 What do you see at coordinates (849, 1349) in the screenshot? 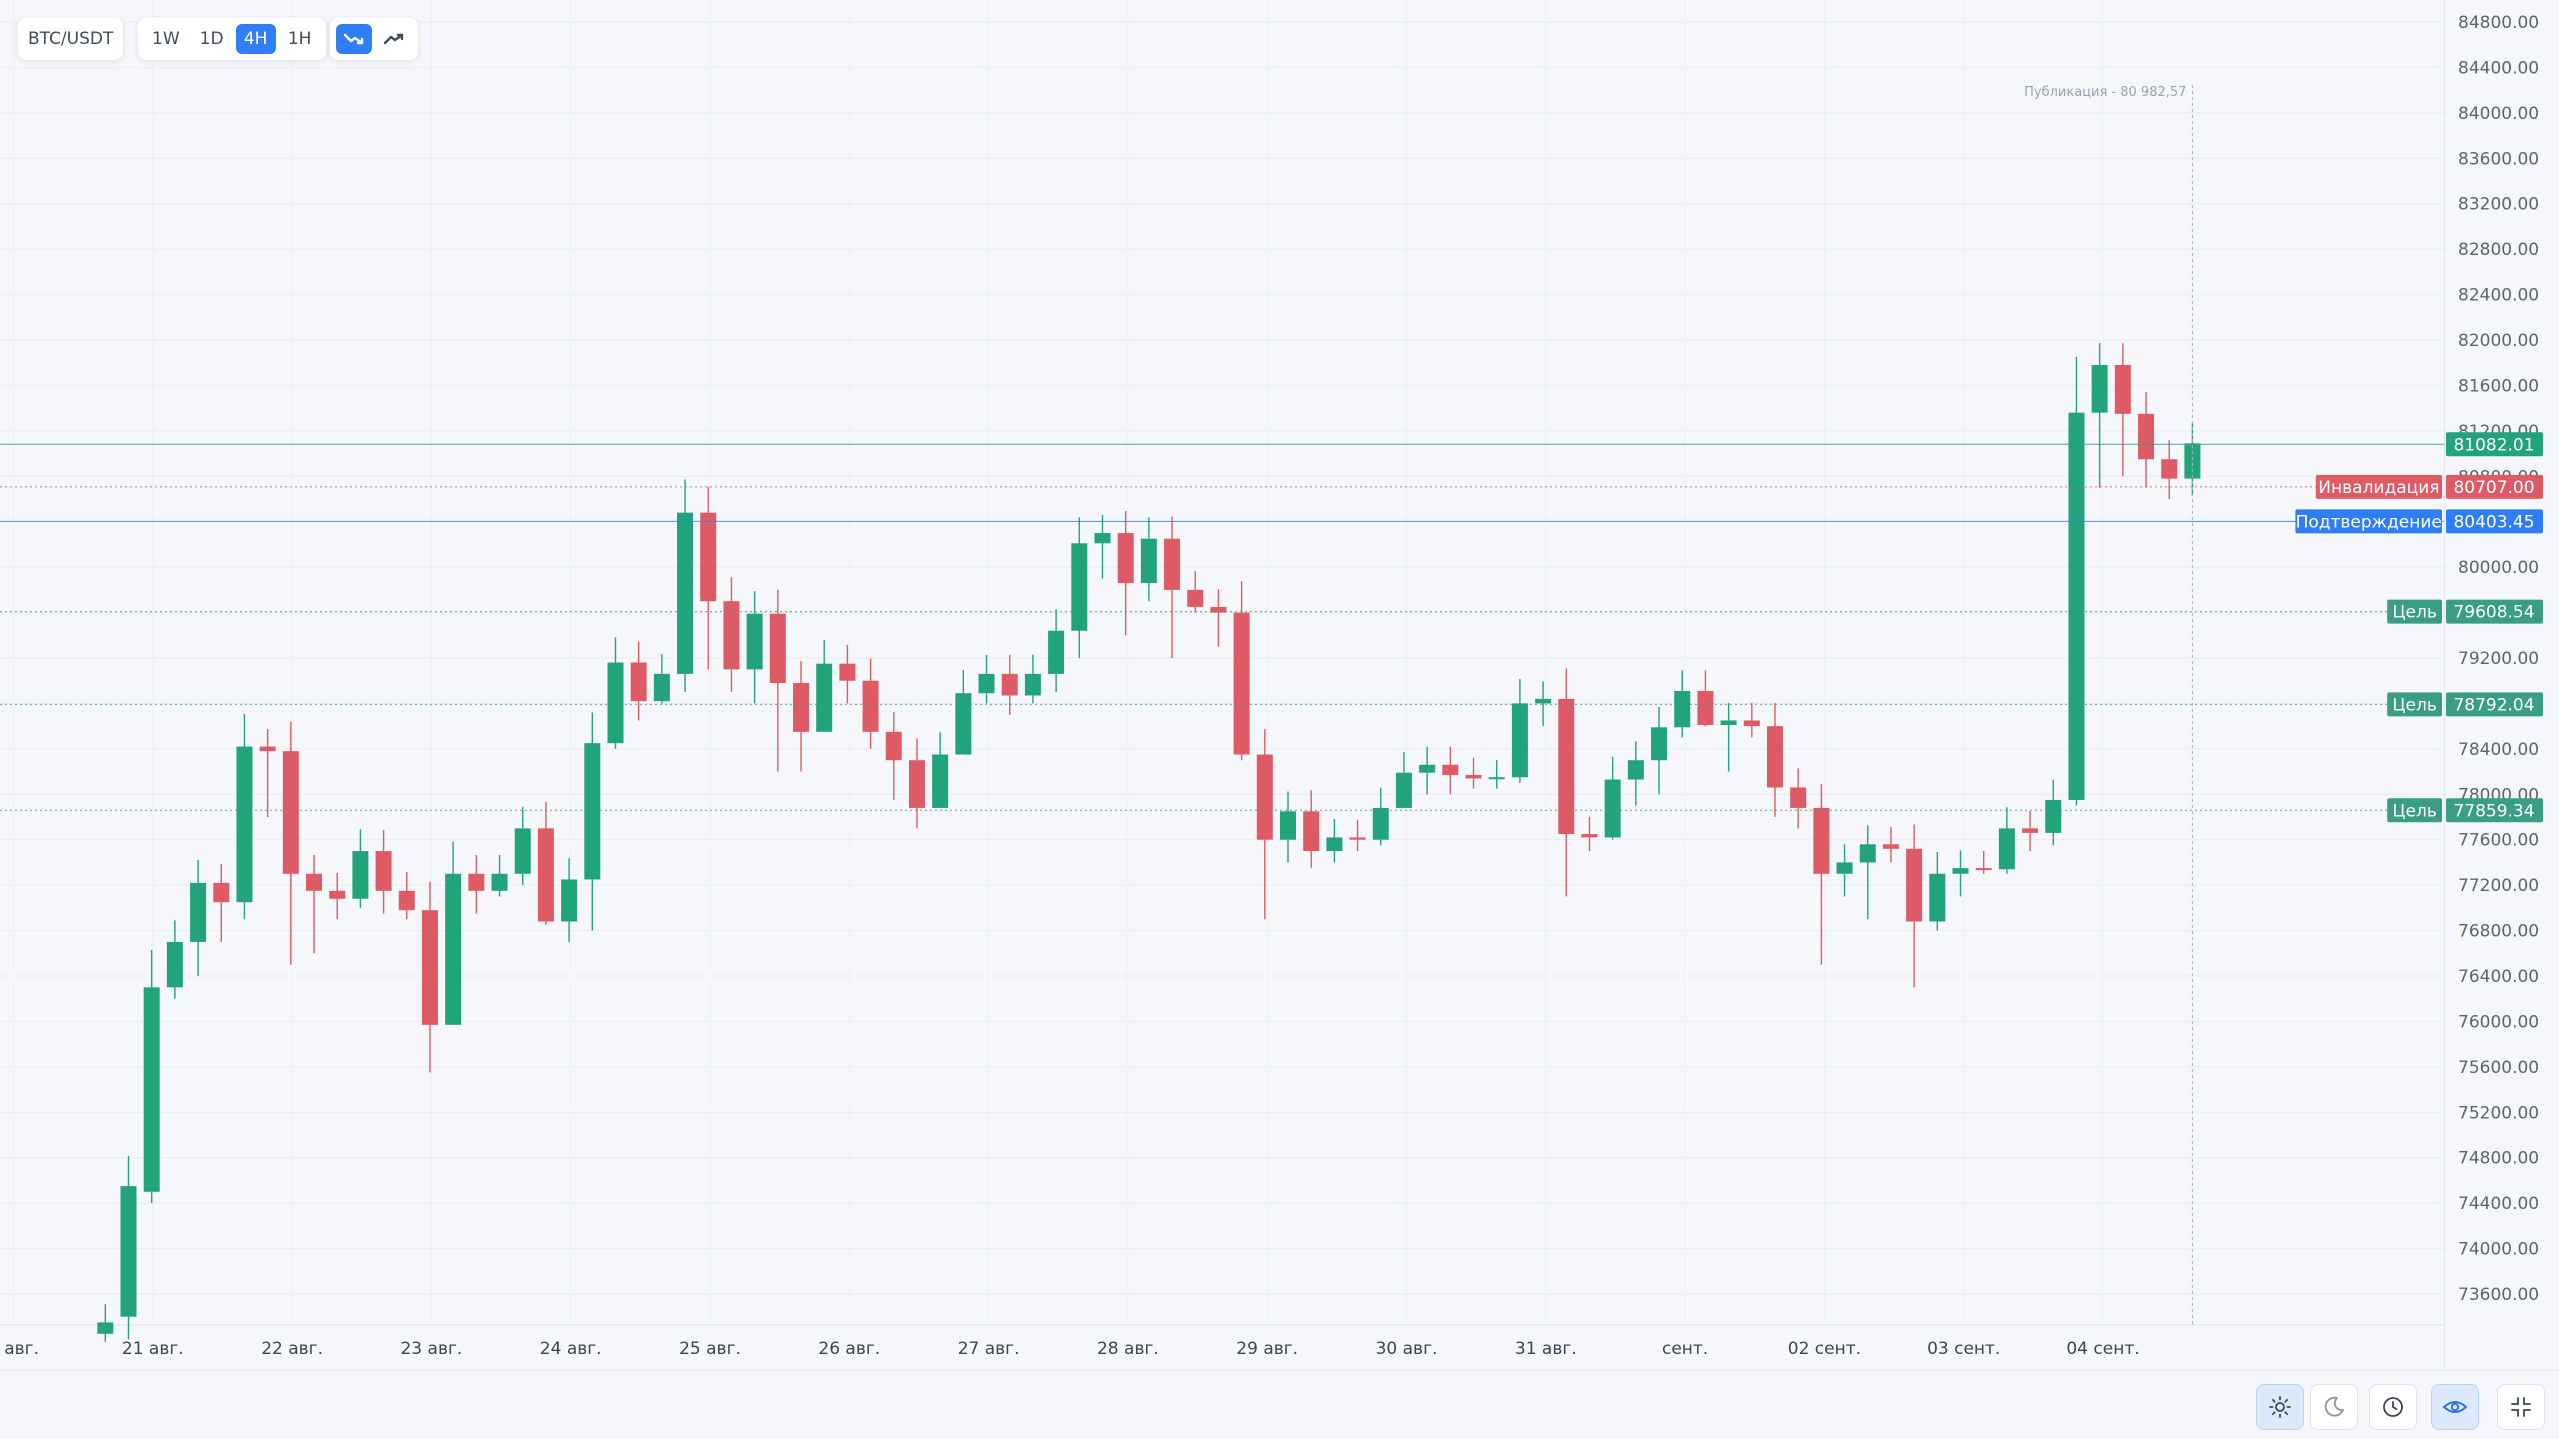
I see `date-tick-label: 26 авг.` at bounding box center [849, 1349].